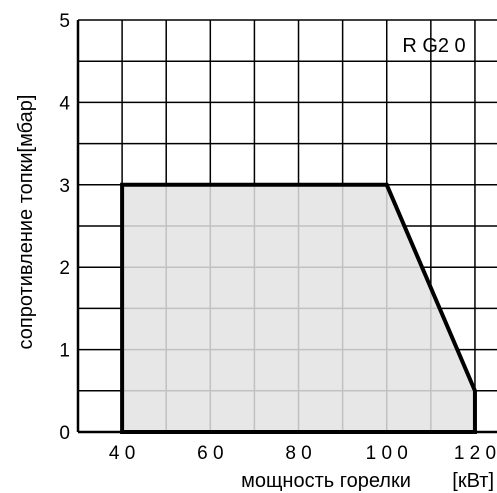 The width and height of the screenshot is (497, 493). I want to click on y-tick-label: 2, so click(64, 268).